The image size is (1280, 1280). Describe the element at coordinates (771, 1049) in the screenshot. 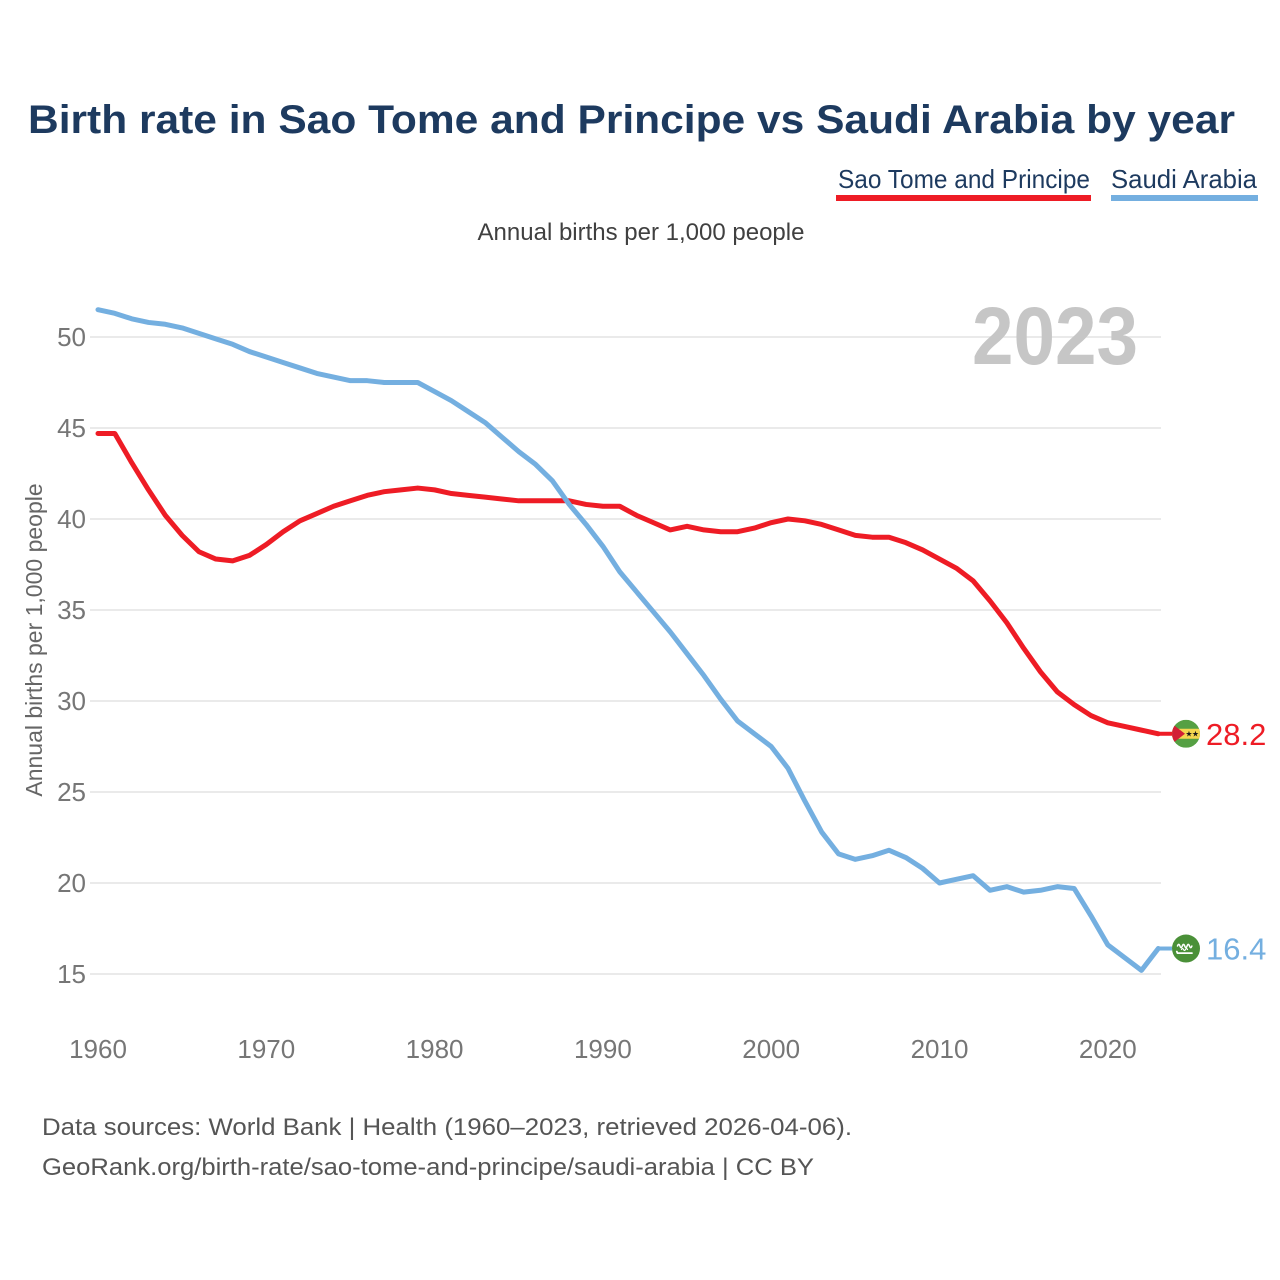

I see `x-tick-label: 2000` at that location.